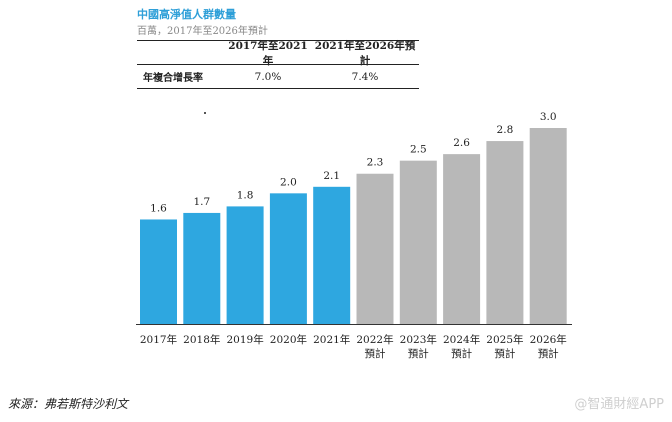 The width and height of the screenshot is (672, 422). I want to click on chart-subtitle: 百萬，2017年至2026年預計, so click(202, 31).